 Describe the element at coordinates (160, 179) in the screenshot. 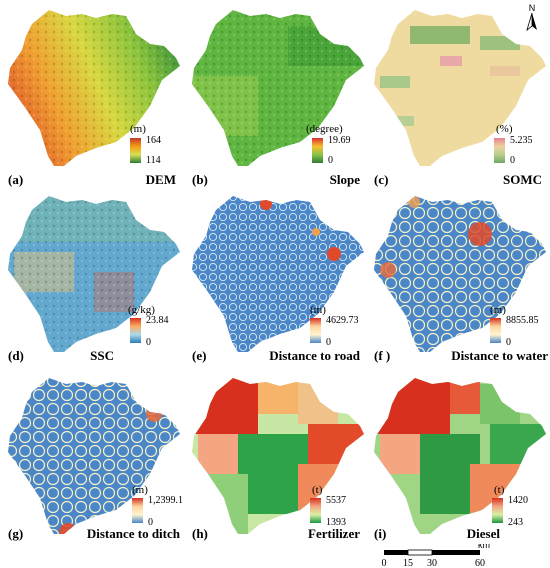

I see `panel-title: DEM` at that location.